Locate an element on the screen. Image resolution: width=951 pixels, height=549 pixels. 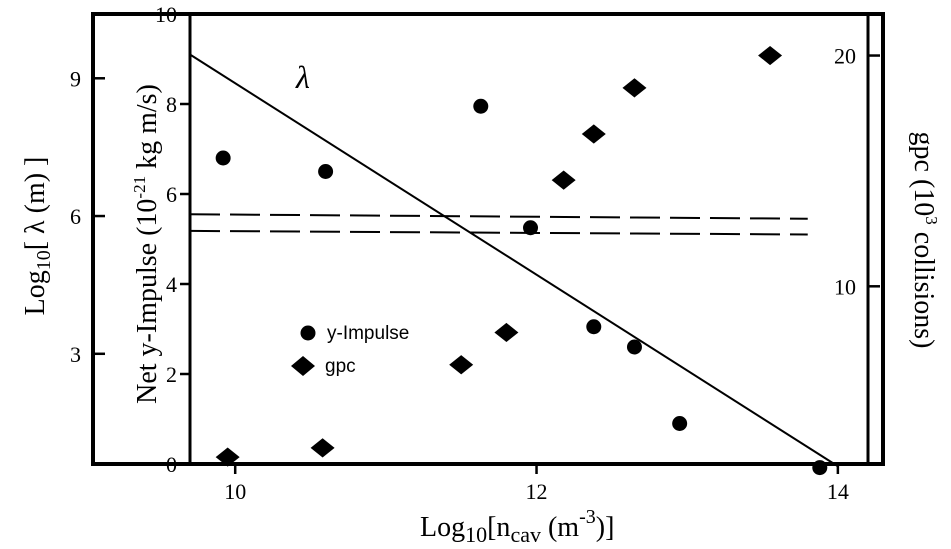
impulse-tick-label: 4 is located at coordinates (171, 284).